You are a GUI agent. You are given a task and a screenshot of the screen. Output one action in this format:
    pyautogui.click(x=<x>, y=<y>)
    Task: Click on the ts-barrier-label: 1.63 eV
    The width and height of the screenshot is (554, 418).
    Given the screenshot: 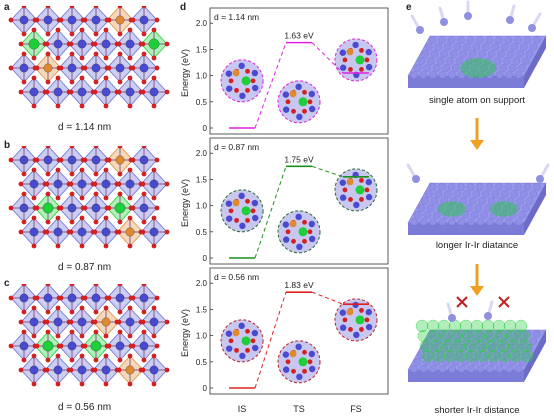 What is the action you would take?
    pyautogui.click(x=299, y=36)
    